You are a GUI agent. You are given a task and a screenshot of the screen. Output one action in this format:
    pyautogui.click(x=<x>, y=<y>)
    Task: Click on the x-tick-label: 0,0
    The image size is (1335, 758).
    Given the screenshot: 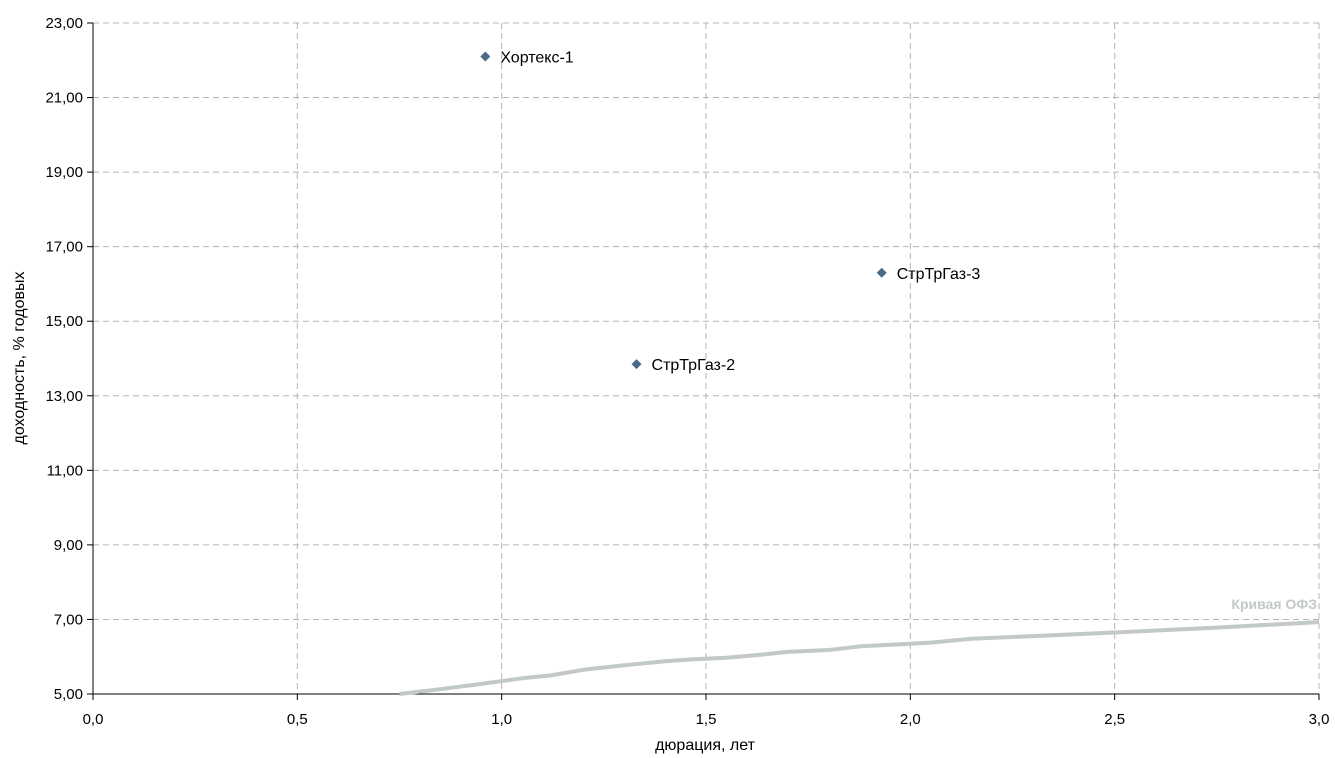 What is the action you would take?
    pyautogui.click(x=93, y=719)
    